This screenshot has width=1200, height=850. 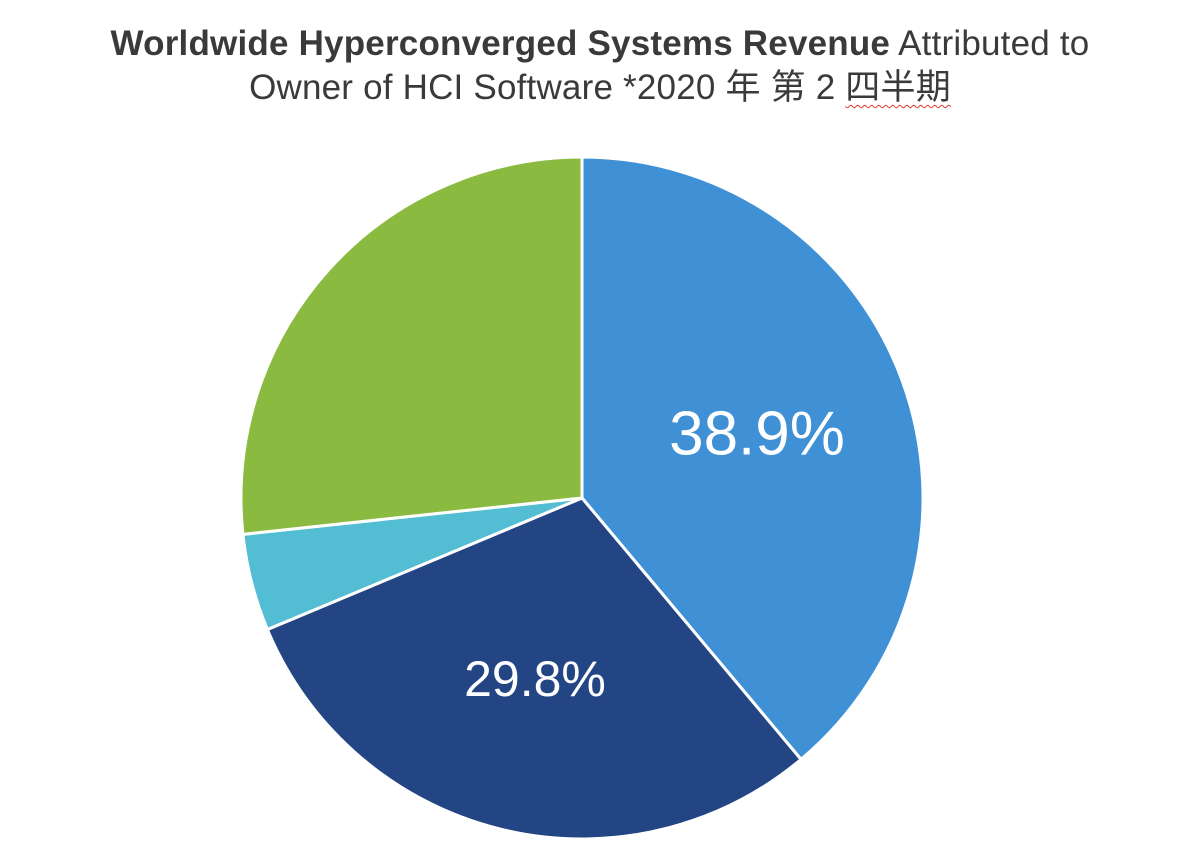 What do you see at coordinates (898, 87) in the screenshot?
I see `chart-title-line2-underlined: 四半期` at bounding box center [898, 87].